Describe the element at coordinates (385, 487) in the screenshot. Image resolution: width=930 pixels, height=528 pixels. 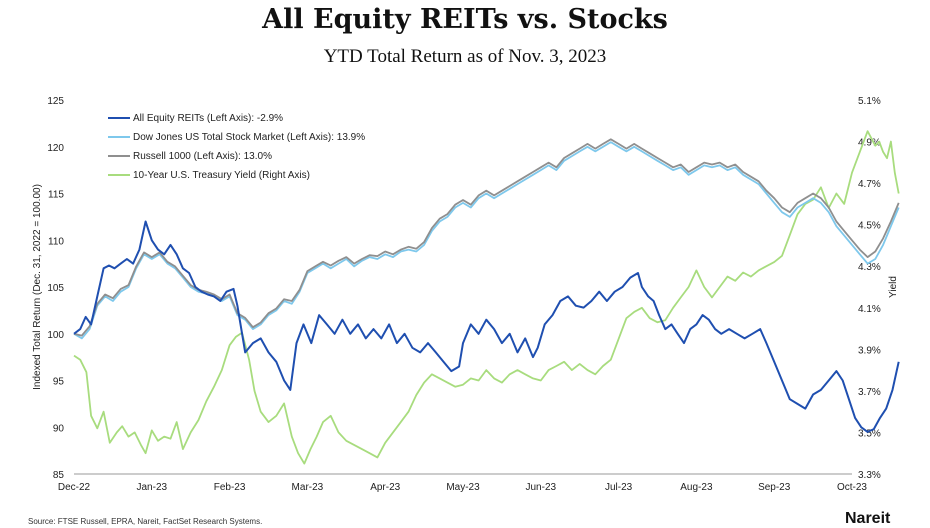
I see `x-tick-label: Apr-23` at that location.